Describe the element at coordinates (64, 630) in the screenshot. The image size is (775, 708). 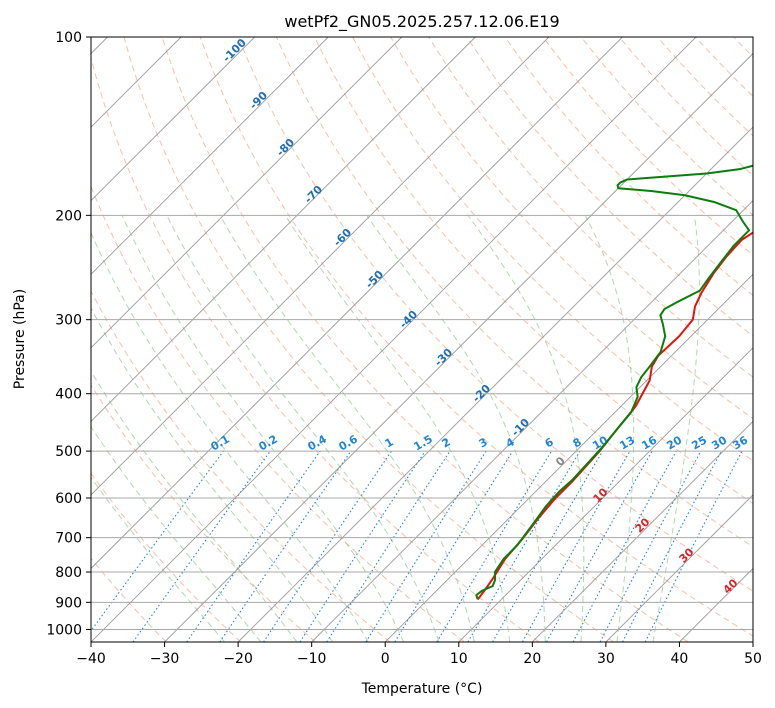
I see `y-tick-label: 1000` at that location.